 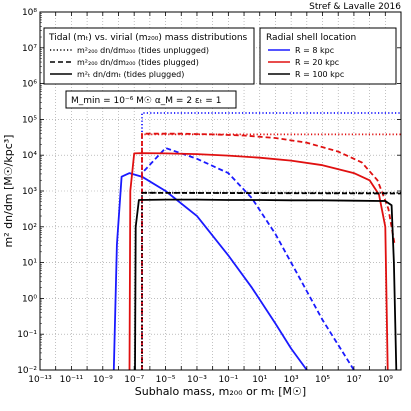 I want to click on x-tick-label: 10⁹, so click(x=385, y=380).